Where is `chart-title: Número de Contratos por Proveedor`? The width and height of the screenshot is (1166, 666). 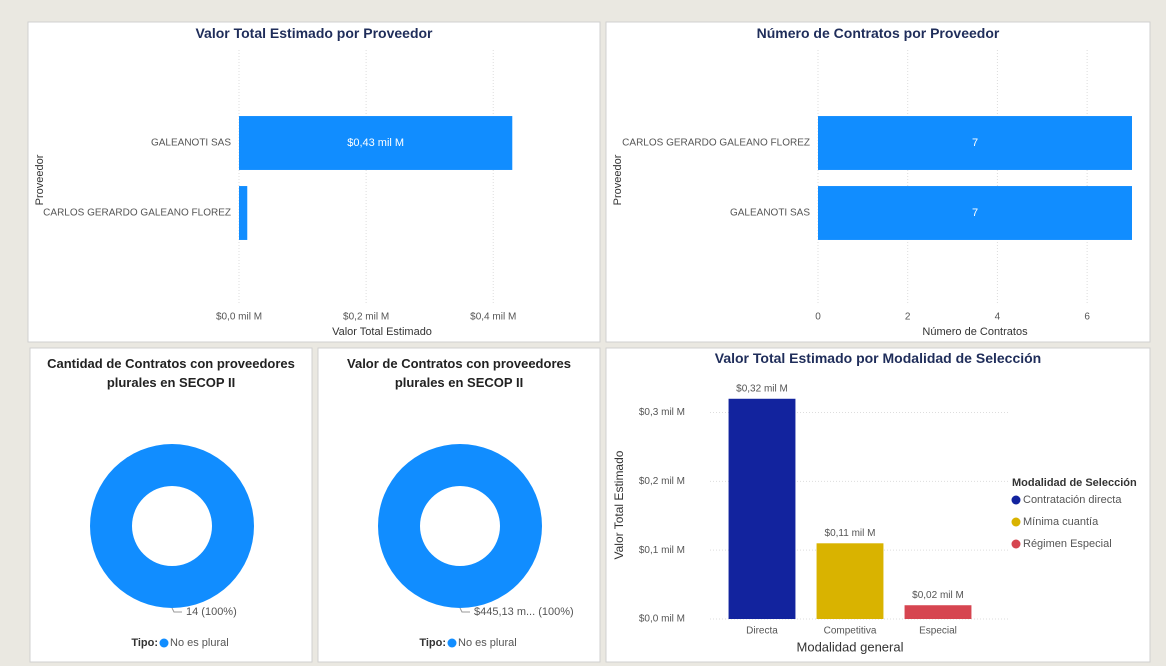
chart-title: Número de Contratos por Proveedor is located at coordinates (878, 33).